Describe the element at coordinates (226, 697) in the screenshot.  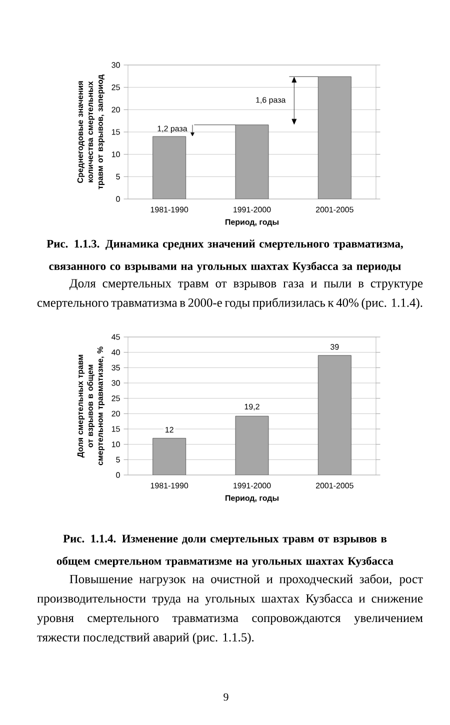
I see `text: 9` at that location.